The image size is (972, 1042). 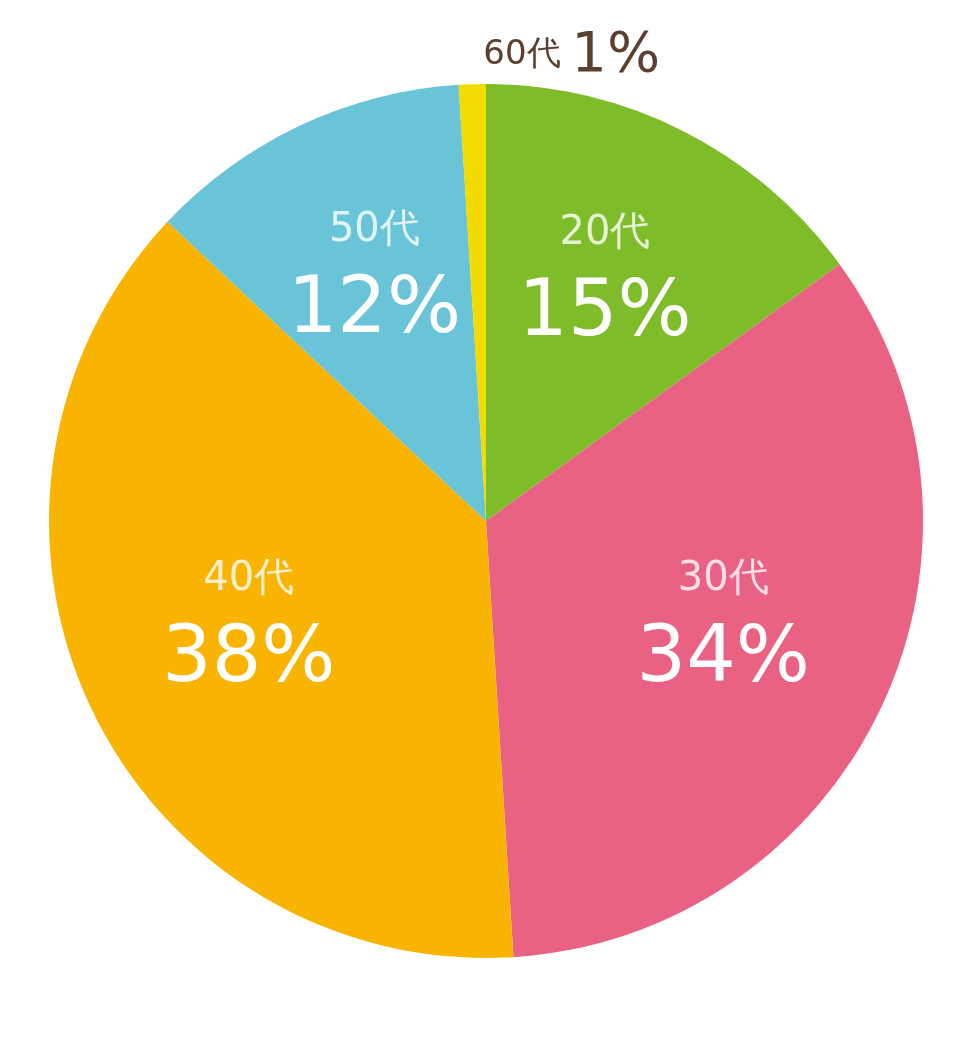 I want to click on data-label: 1%, so click(x=616, y=52).